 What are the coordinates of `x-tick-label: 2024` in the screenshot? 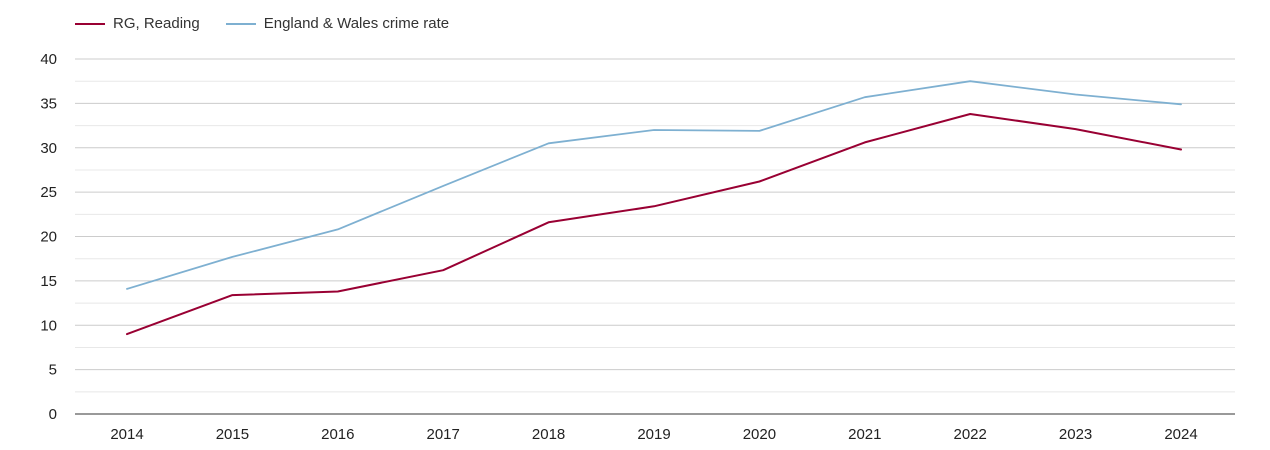 It's located at (1180, 434).